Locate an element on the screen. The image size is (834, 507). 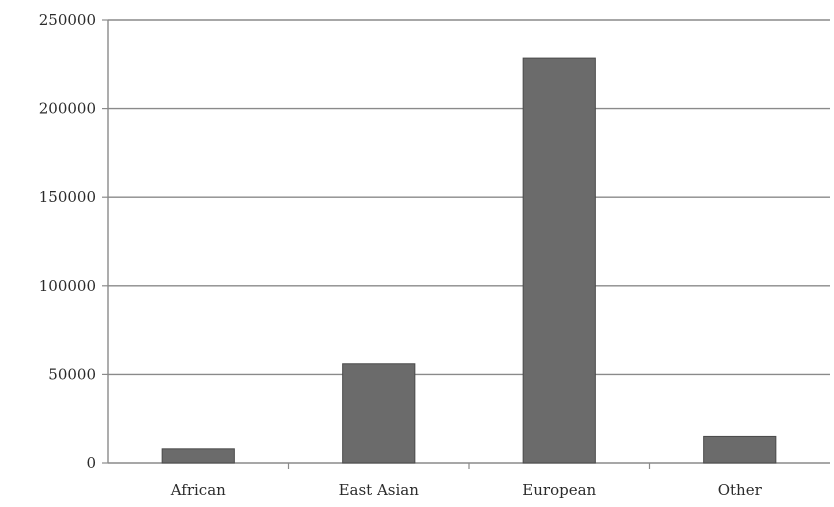
bar-east-asian is located at coordinates (379, 413).